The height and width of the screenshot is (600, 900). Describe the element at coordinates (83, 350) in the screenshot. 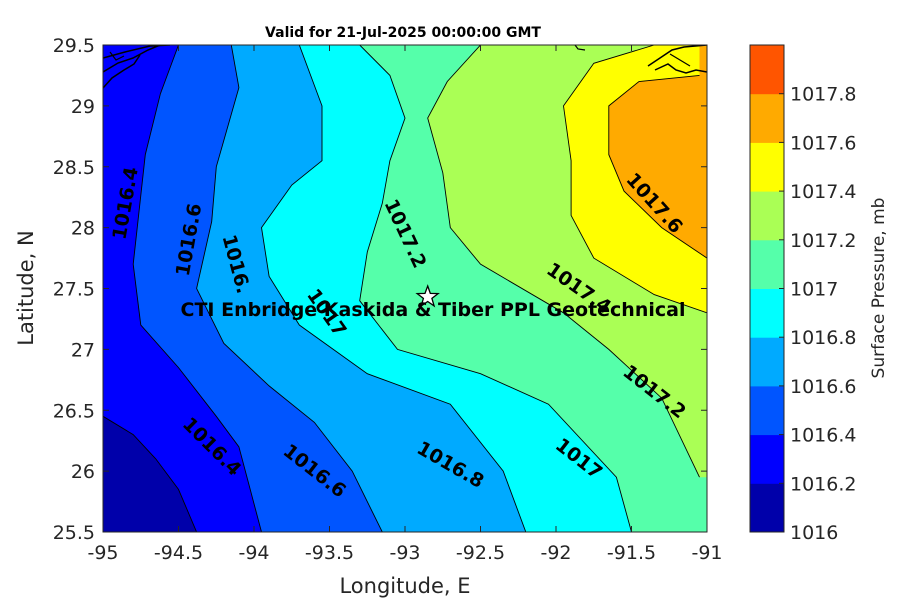

I see `y-tick-label: 27` at that location.